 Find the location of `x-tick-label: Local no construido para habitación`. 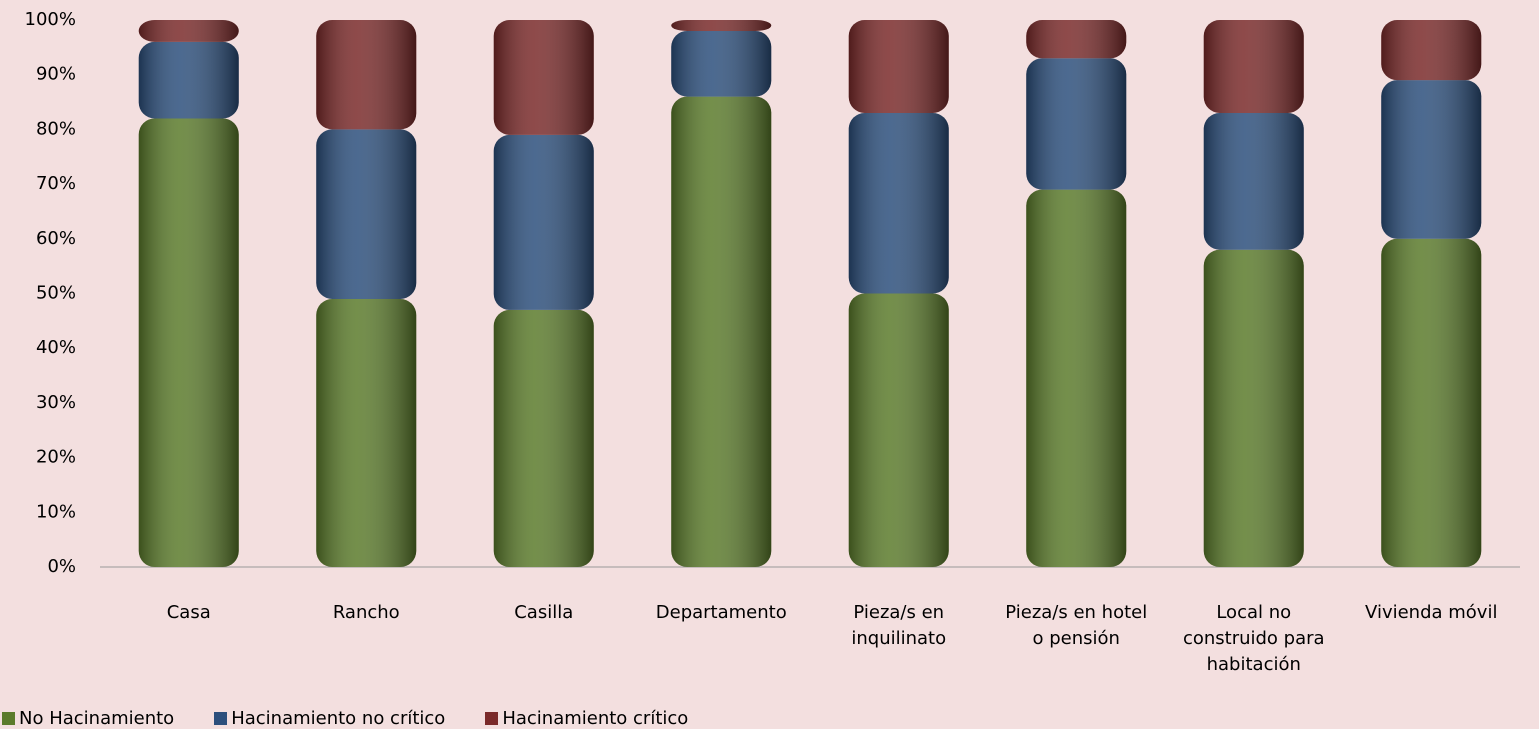

x-tick-label: Local no construido para habitación is located at coordinates (1253, 638).